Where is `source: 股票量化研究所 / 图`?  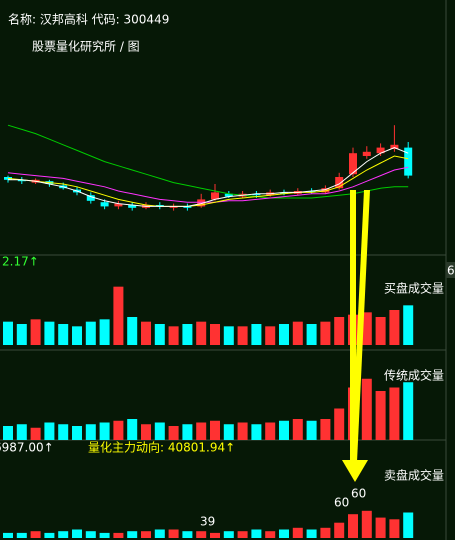
source: 股票量化研究所 / 图 is located at coordinates (86, 46).